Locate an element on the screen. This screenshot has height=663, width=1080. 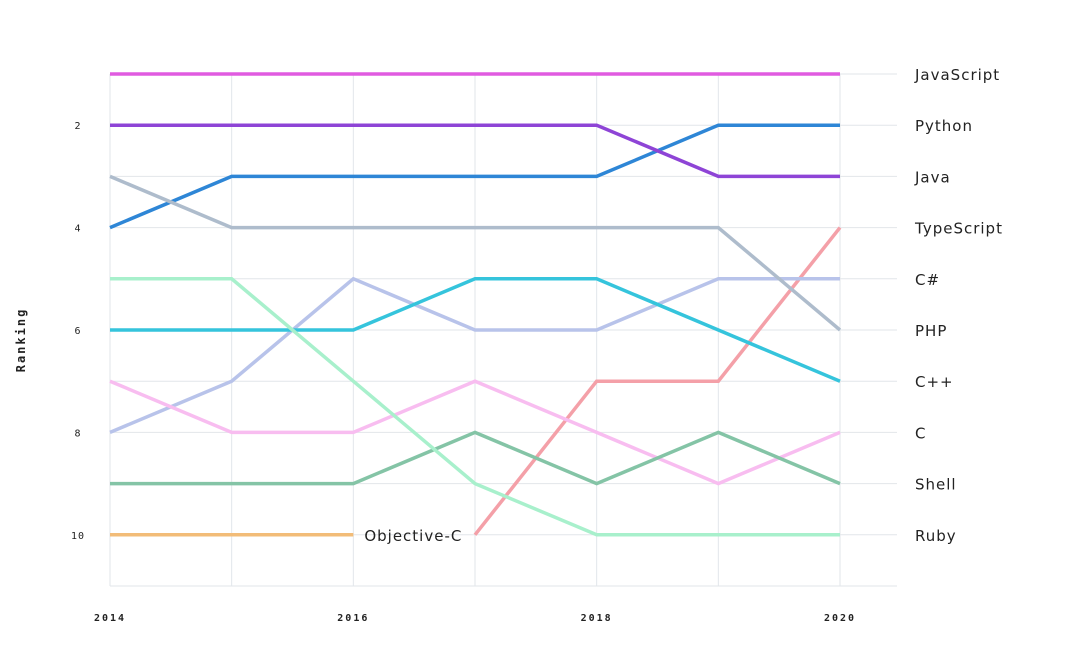
x-tick-label: 2016 is located at coordinates (353, 618).